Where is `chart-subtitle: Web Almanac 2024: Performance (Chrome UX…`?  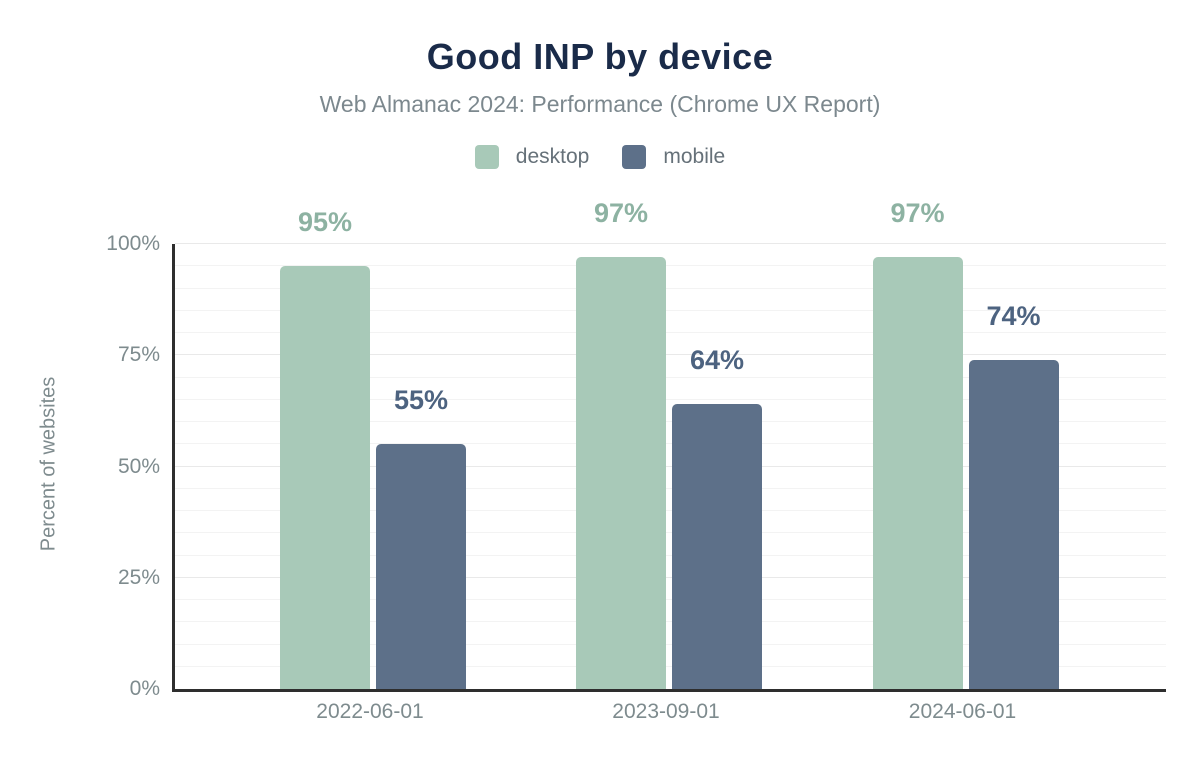 chart-subtitle: Web Almanac 2024: Performance (Chrome UX… is located at coordinates (600, 104).